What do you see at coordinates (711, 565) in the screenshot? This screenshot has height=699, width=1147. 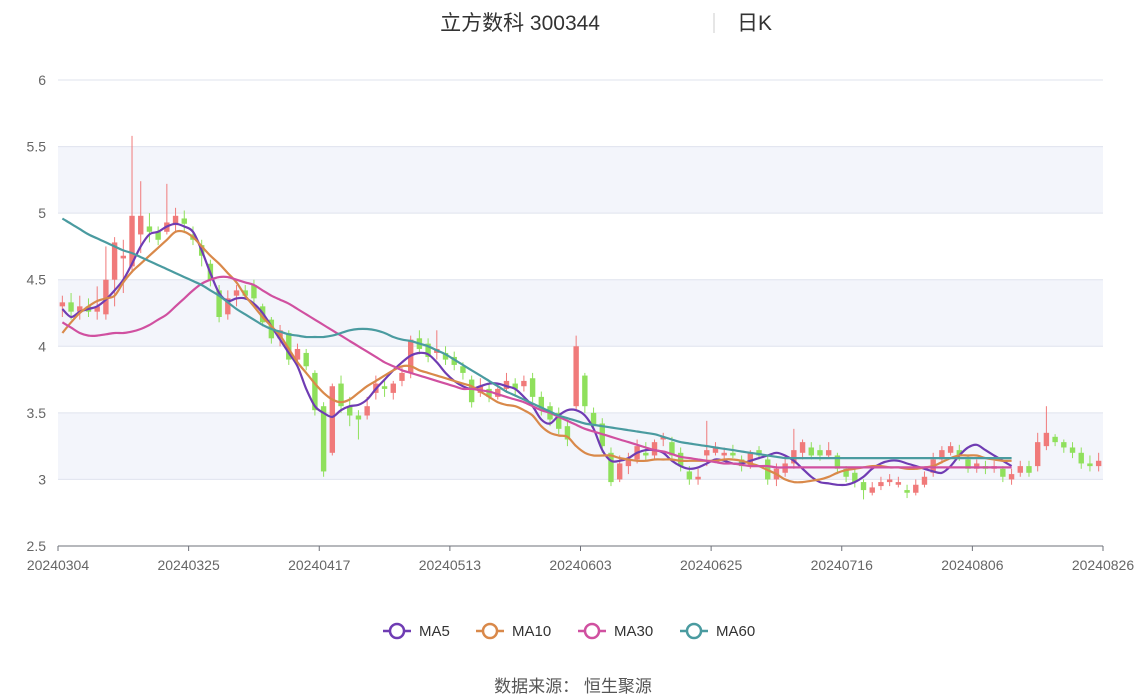 I see `x-tick-label: 20240625` at bounding box center [711, 565].